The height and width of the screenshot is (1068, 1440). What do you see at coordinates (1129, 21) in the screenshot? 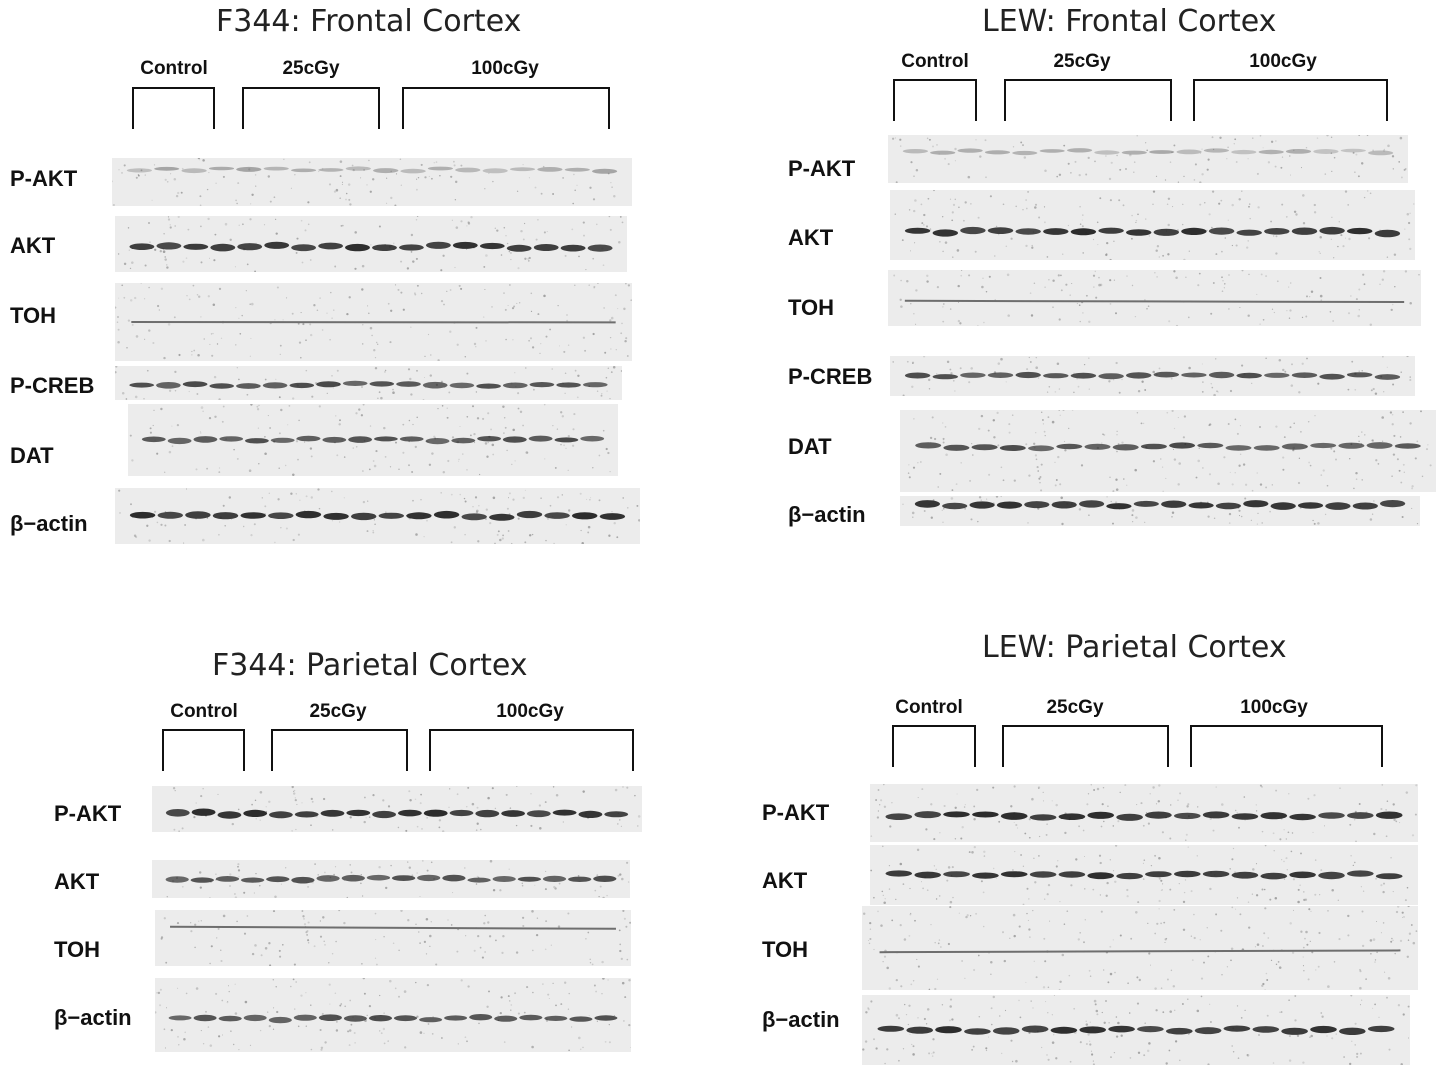
I see `panel-title: LEW: Frontal Cortex` at bounding box center [1129, 21].